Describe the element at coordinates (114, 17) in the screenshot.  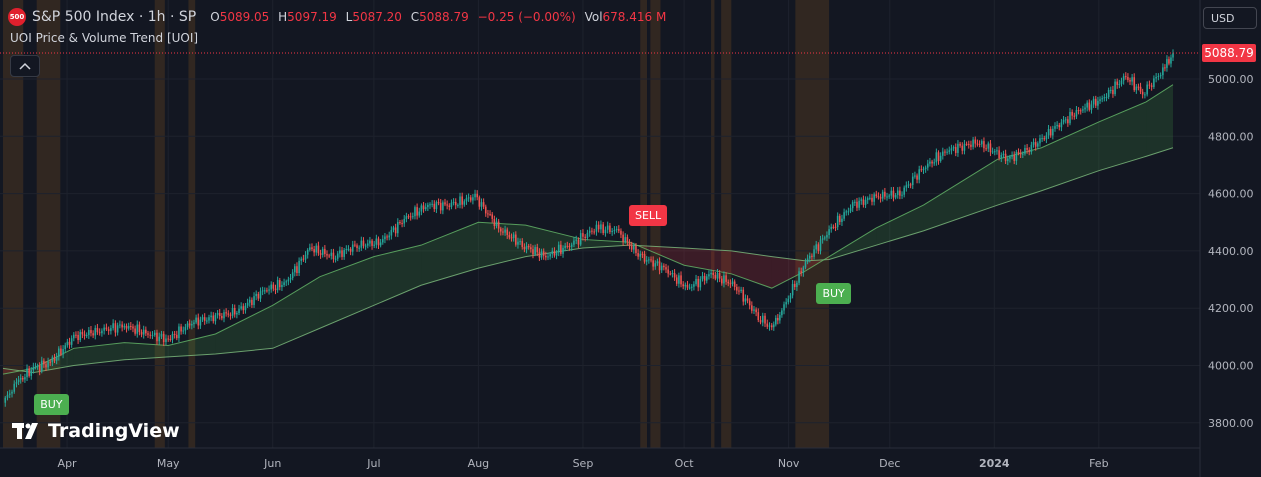
I see `symbol-title: S&P 500 Index · 1h · SP` at that location.